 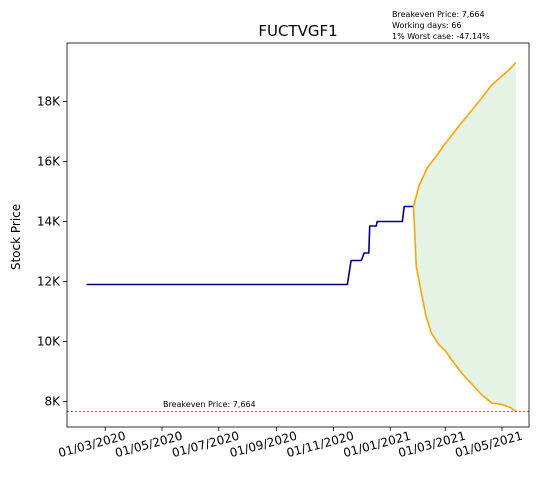 What do you see at coordinates (464, 134) in the screenshot?
I see `forecast-upper-line` at bounding box center [464, 134].